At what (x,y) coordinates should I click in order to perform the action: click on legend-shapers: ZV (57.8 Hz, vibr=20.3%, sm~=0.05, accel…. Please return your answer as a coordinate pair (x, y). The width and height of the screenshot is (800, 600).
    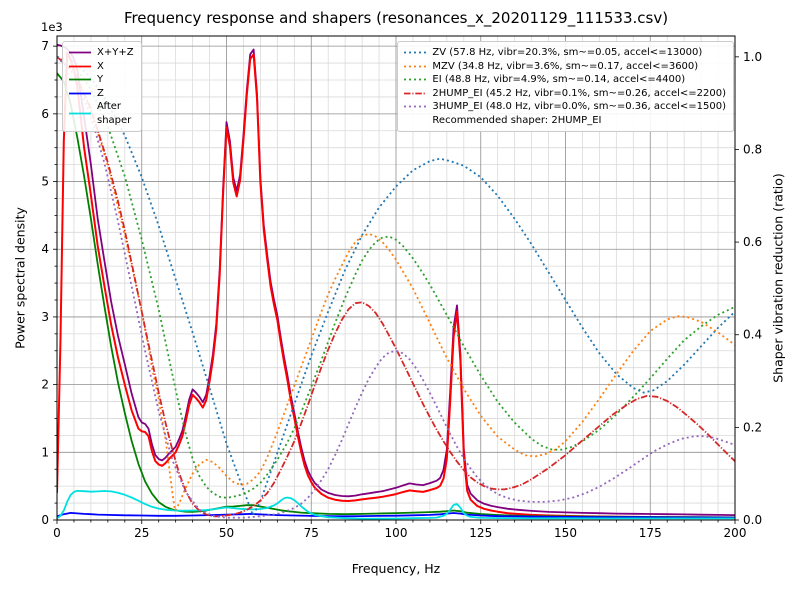
    Looking at the image, I should click on (565, 86).